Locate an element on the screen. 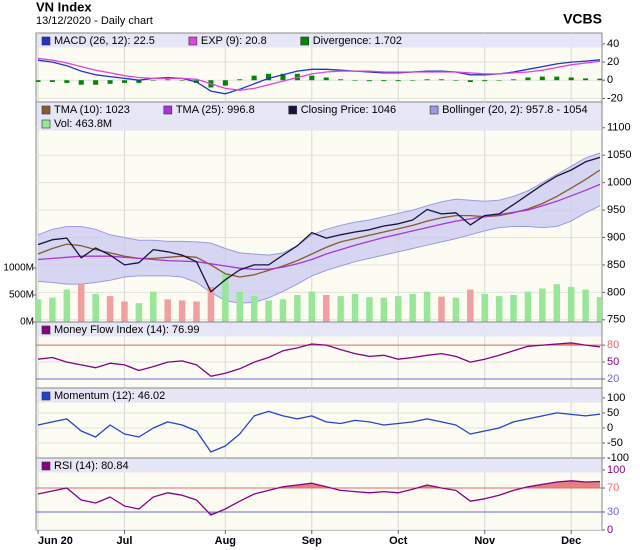  panel: 100 50 0 -50 -100 Momentum (12): 46.02 is located at coordinates (332, 425).